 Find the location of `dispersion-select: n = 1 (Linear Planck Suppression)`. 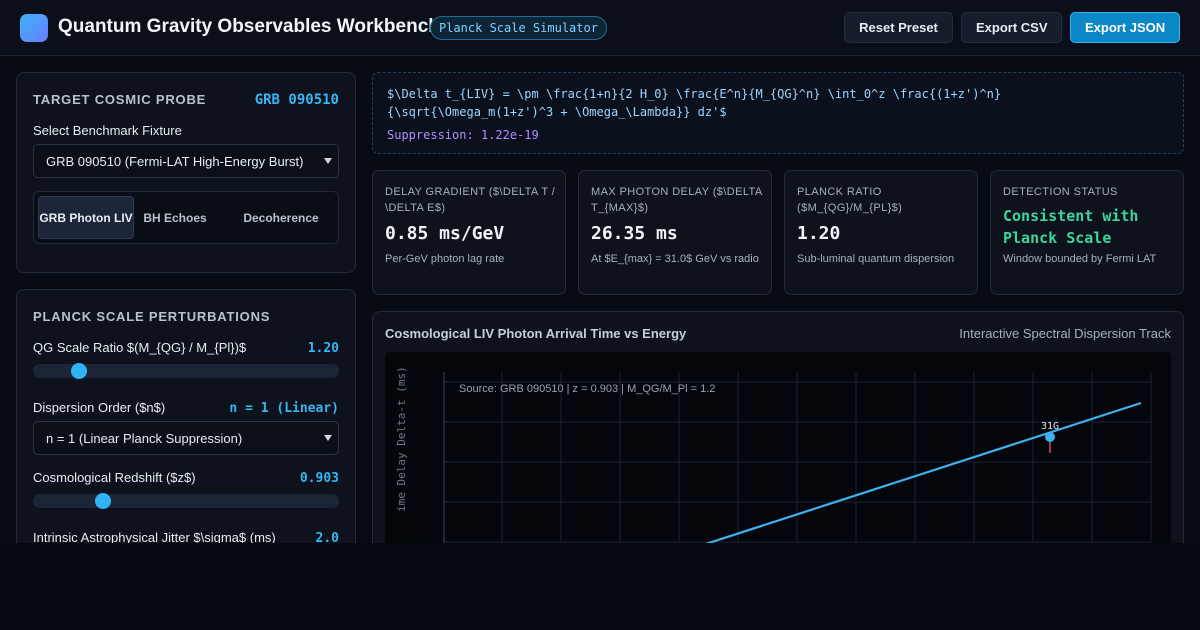

dispersion-select: n = 1 (Linear Planck Suppression) is located at coordinates (186, 438).